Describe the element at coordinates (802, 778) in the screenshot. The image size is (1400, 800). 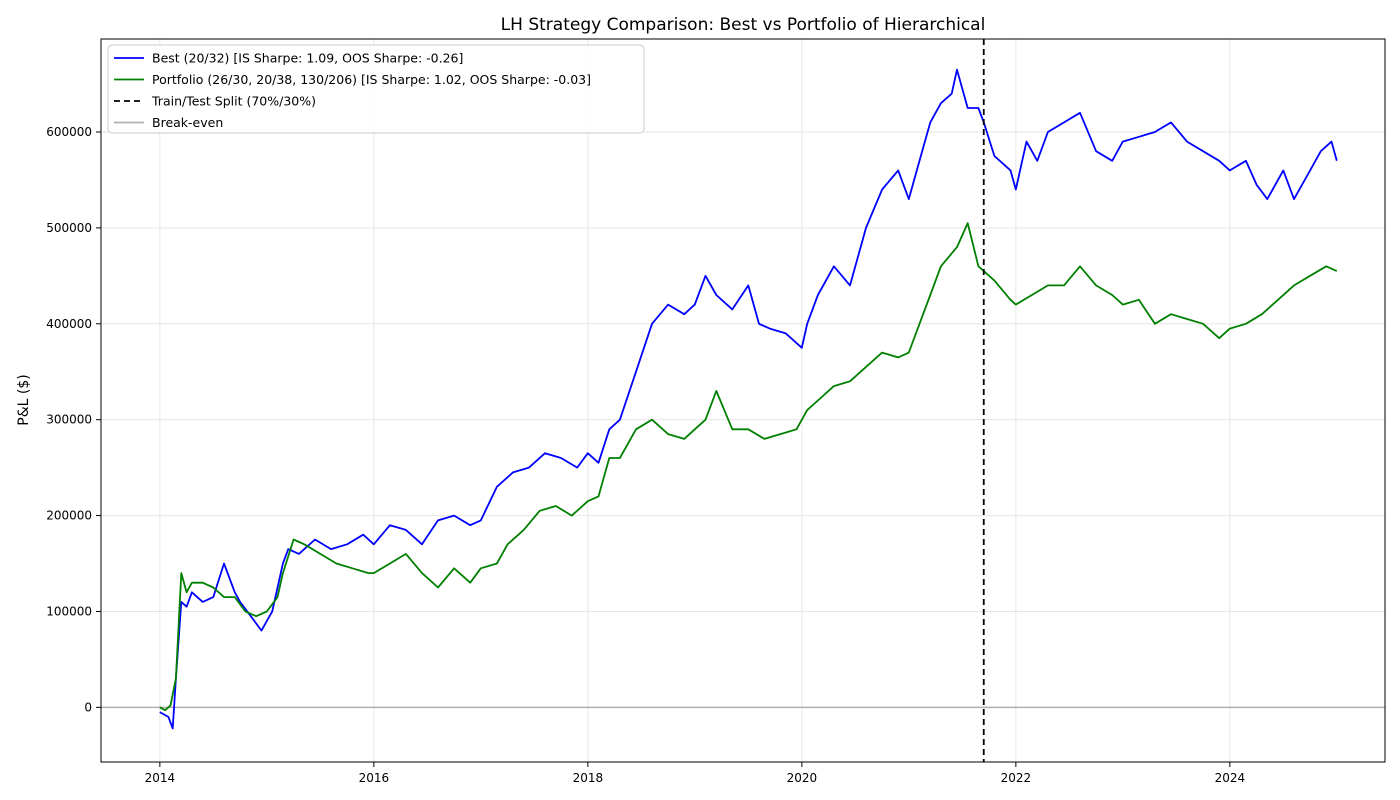
I see `x-tick-label: 2020` at that location.